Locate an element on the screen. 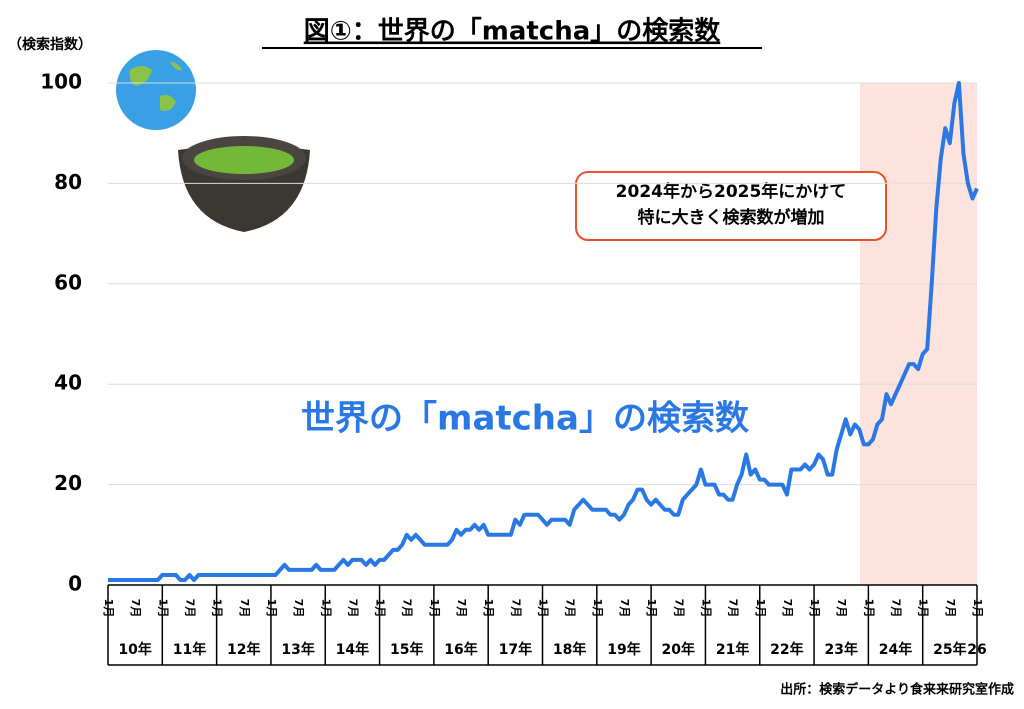  y-tick-label: 20 is located at coordinates (68, 483).